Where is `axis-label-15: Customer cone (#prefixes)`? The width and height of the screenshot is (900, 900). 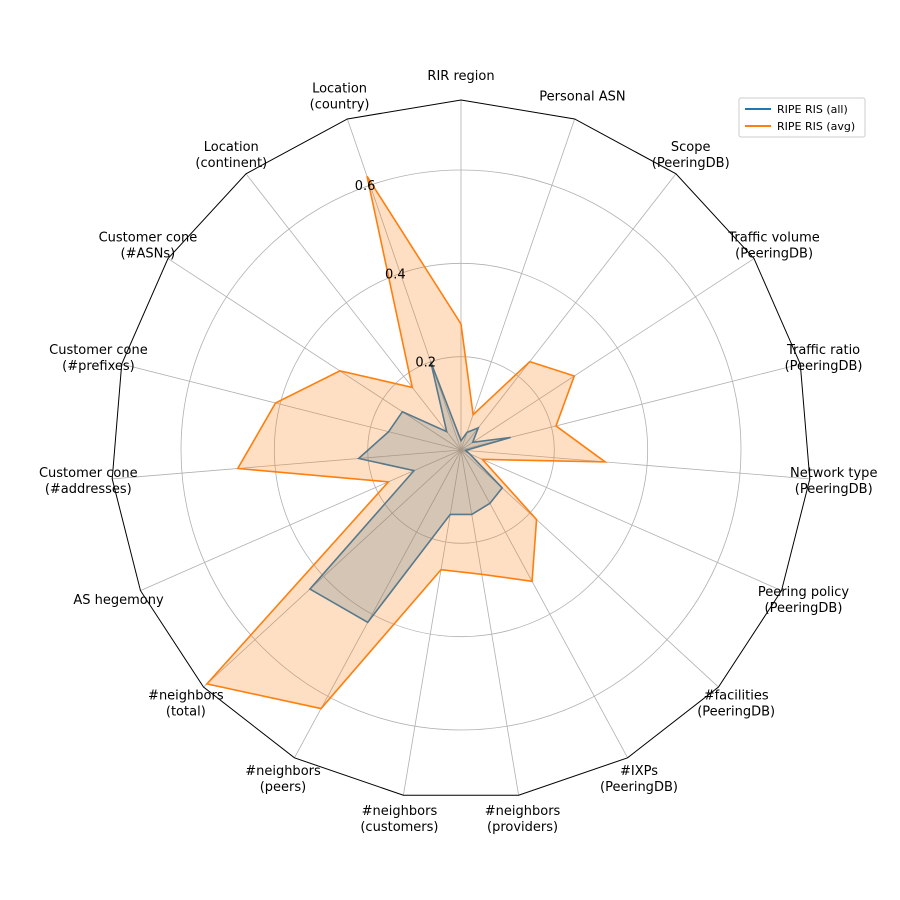
axis-label-15: Customer cone (#prefixes) is located at coordinates (98, 358).